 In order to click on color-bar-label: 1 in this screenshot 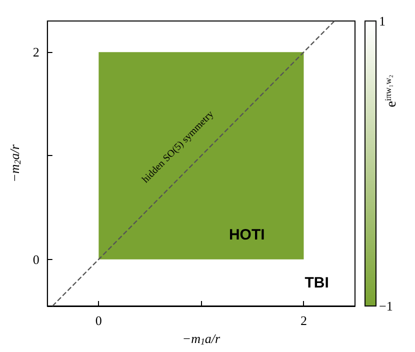, I will do `click(382, 21)`.